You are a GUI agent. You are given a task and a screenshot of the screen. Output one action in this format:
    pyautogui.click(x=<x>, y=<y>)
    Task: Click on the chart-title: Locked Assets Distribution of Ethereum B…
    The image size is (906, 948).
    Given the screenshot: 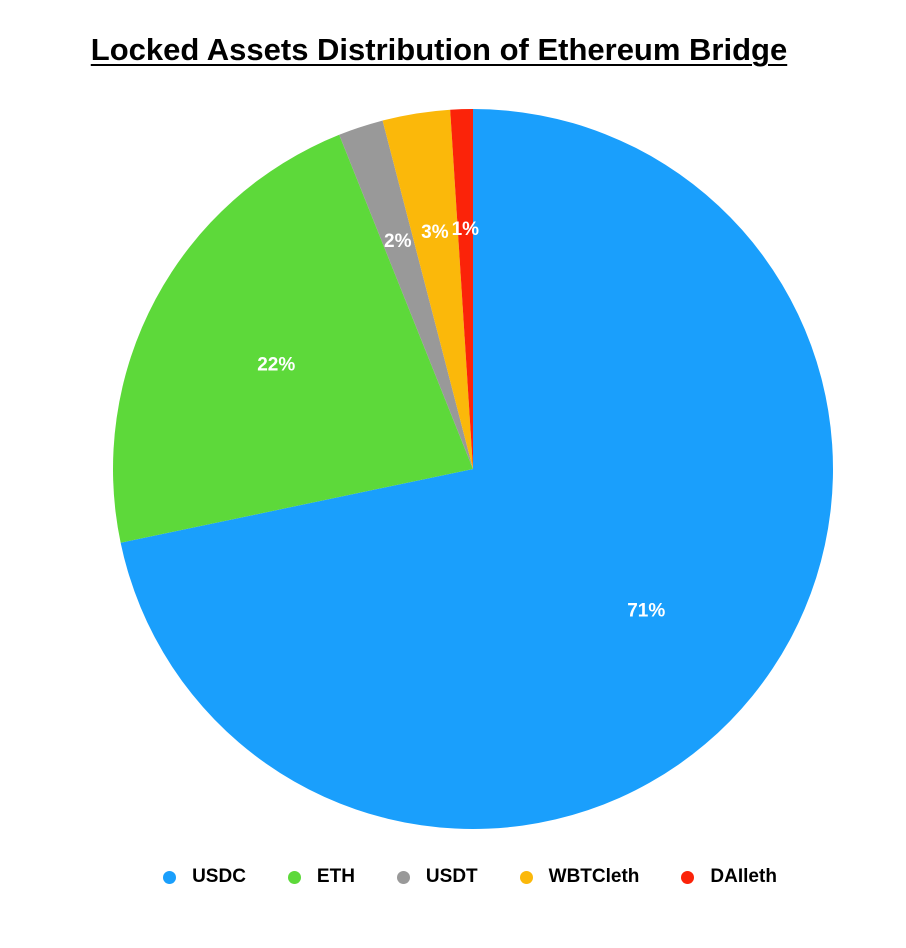 What is the action you would take?
    pyautogui.click(x=439, y=49)
    